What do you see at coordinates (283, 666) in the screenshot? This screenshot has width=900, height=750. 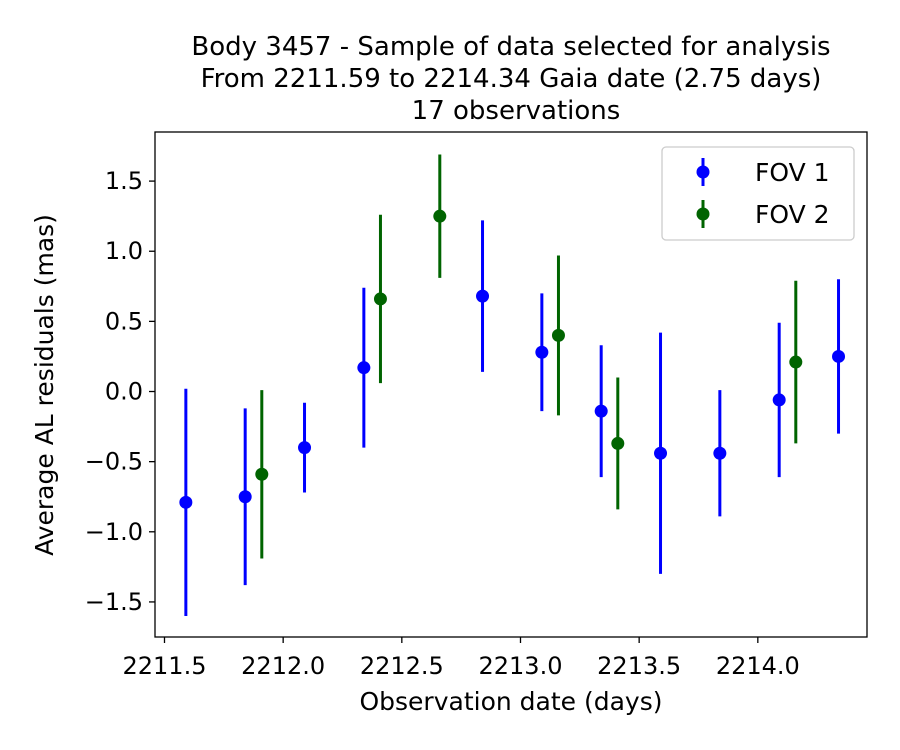 I see `x-tick-label: 2212.0` at bounding box center [283, 666].